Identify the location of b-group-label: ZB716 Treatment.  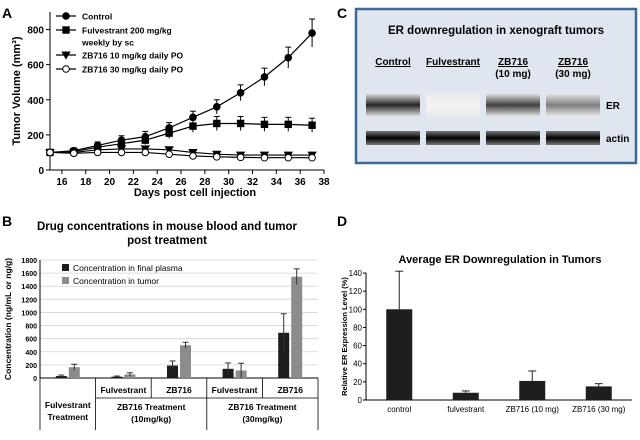
(262, 407).